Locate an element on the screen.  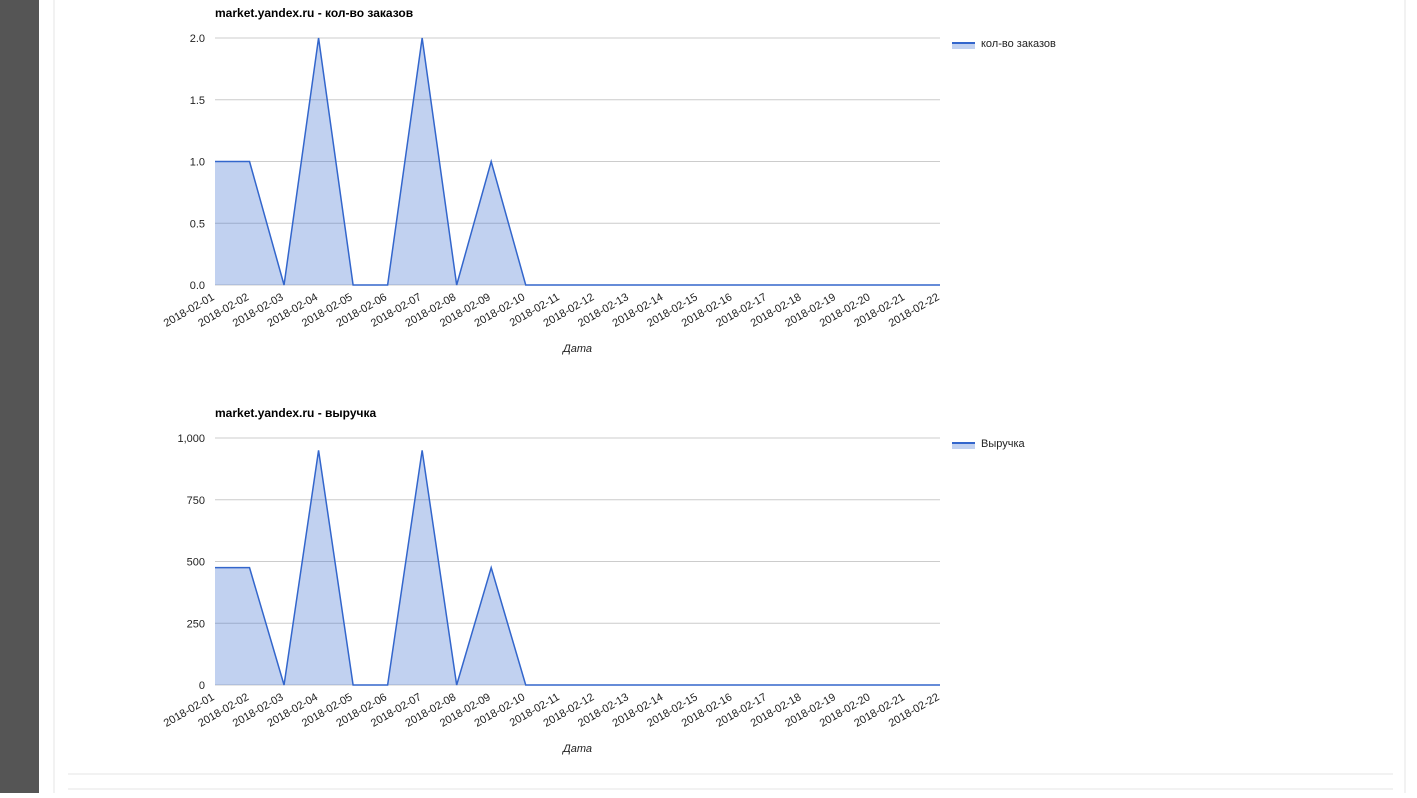
chart-title: market.yandex.ru - кол-во заказов is located at coordinates (314, 13).